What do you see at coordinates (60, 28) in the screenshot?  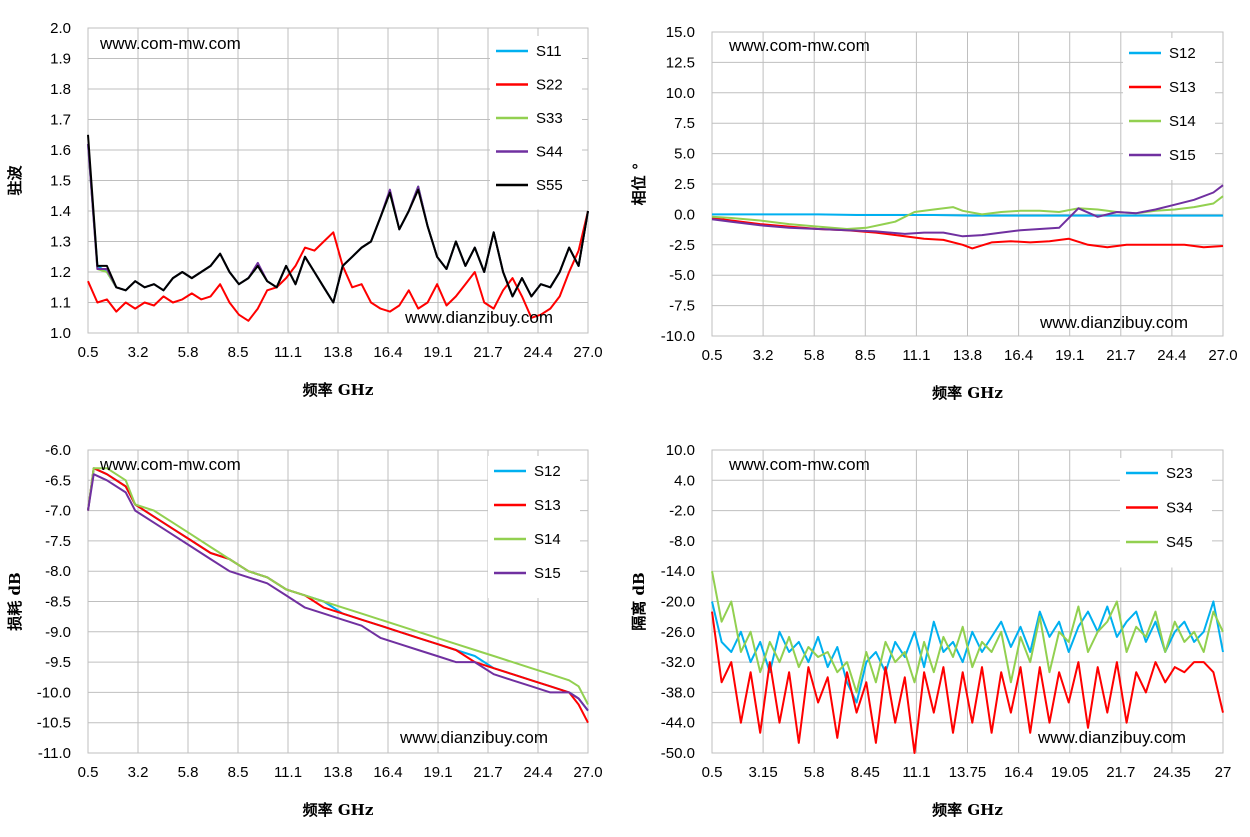 I see `y-tick-label: 2.0` at bounding box center [60, 28].